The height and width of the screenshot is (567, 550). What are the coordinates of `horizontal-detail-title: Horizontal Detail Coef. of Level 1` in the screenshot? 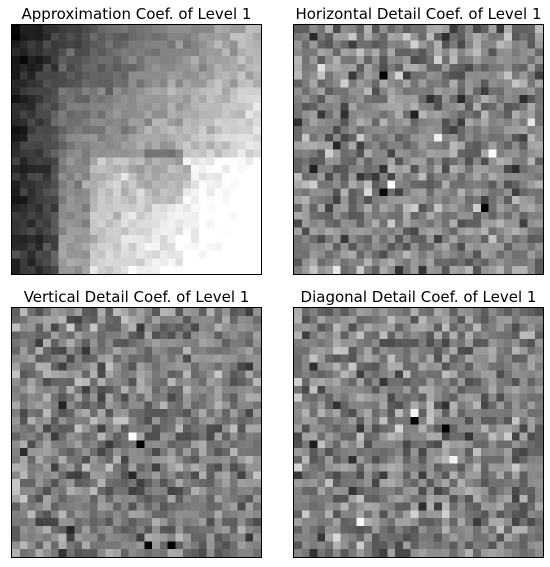 It's located at (418, 14).